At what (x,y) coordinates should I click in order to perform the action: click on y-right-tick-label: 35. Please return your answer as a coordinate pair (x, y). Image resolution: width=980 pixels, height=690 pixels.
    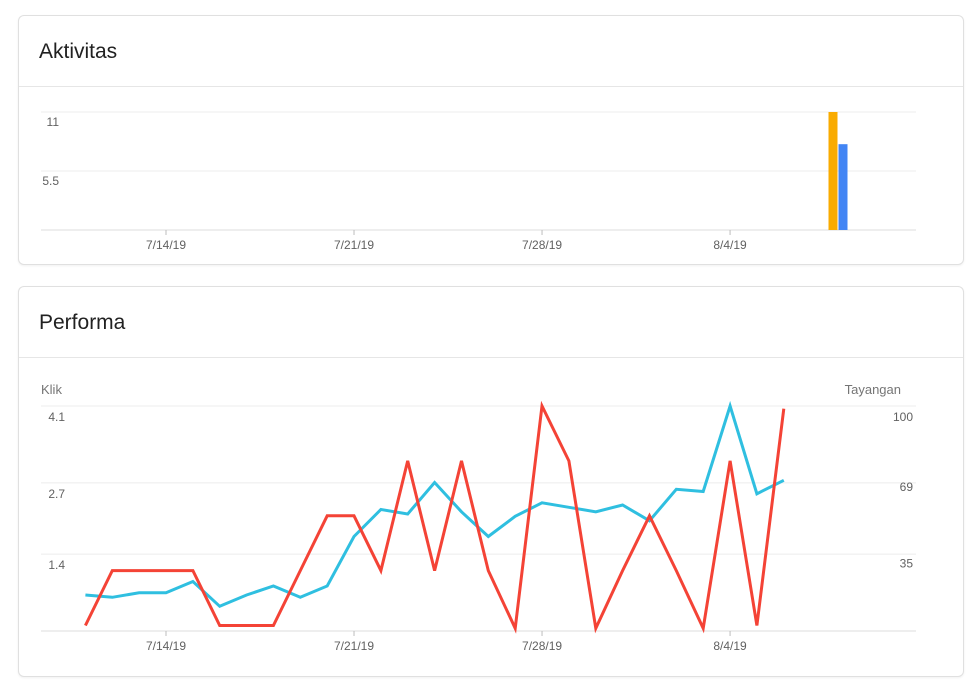
    Looking at the image, I should click on (907, 563).